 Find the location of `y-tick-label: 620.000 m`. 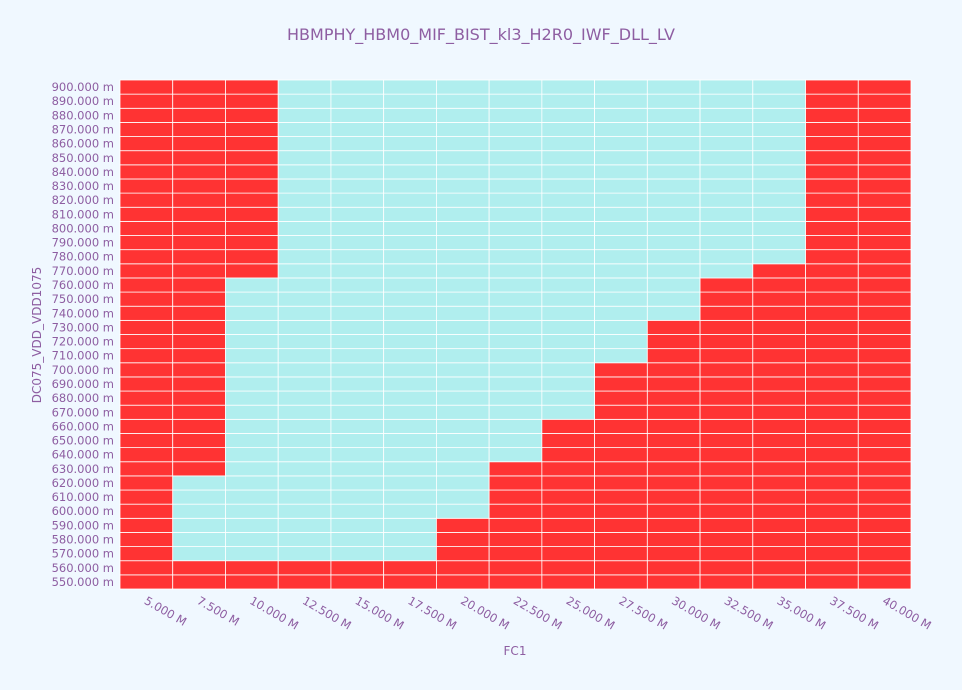

y-tick-label: 620.000 m is located at coordinates (83, 483).